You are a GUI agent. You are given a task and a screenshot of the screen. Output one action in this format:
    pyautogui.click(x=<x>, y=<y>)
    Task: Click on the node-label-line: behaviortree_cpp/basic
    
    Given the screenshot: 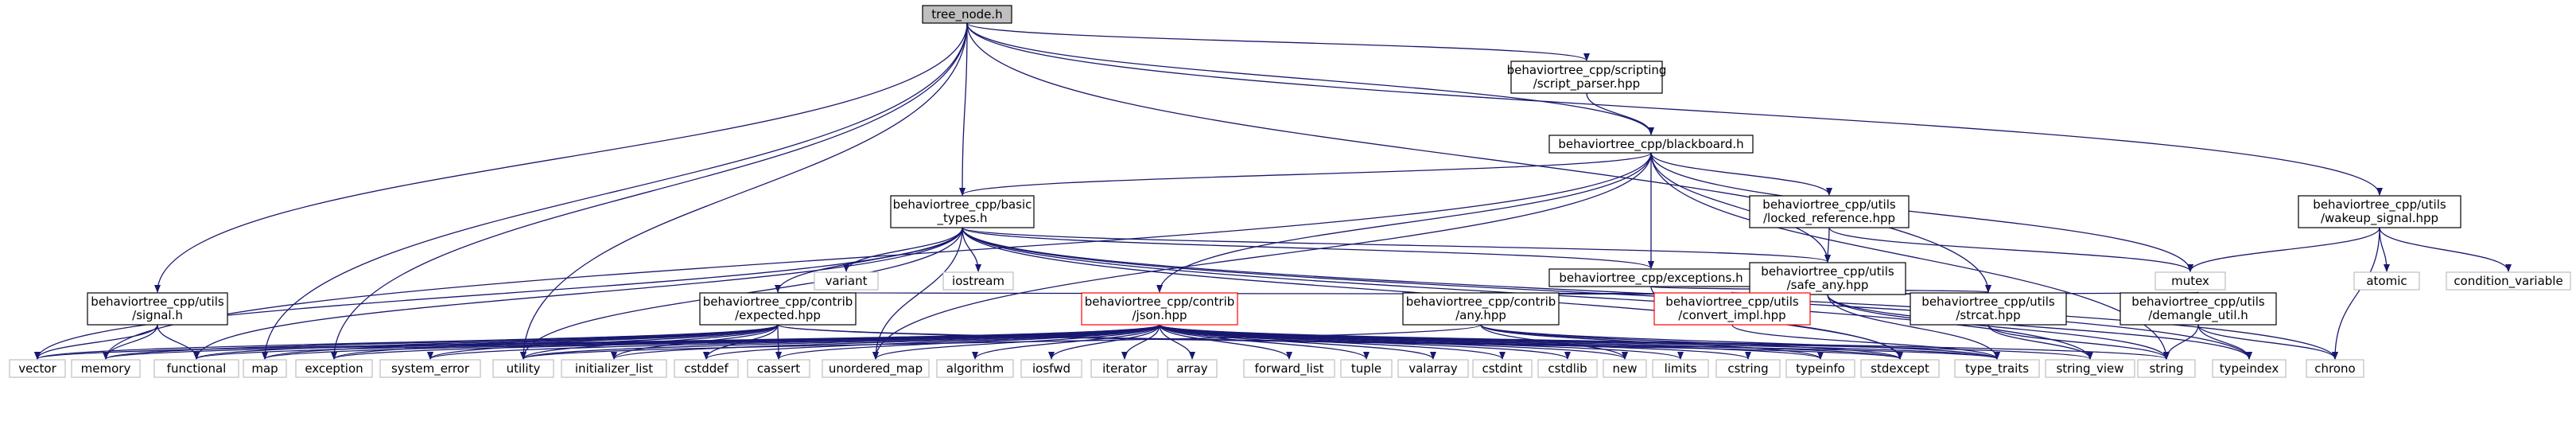 What is the action you would take?
    pyautogui.click(x=962, y=205)
    